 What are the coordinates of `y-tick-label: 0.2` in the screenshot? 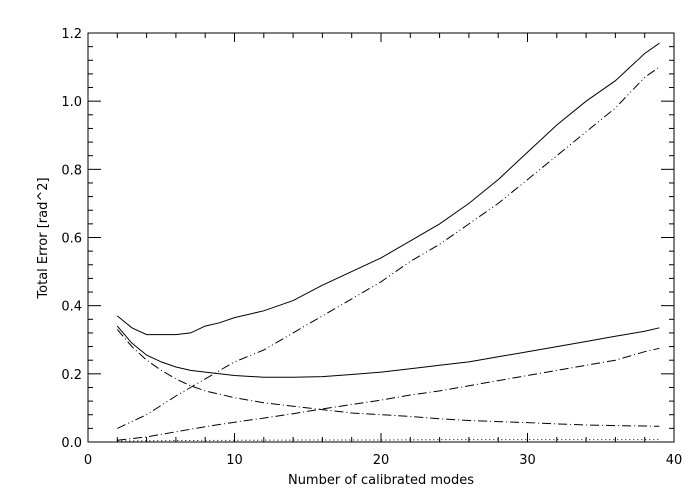 It's located at (71, 375).